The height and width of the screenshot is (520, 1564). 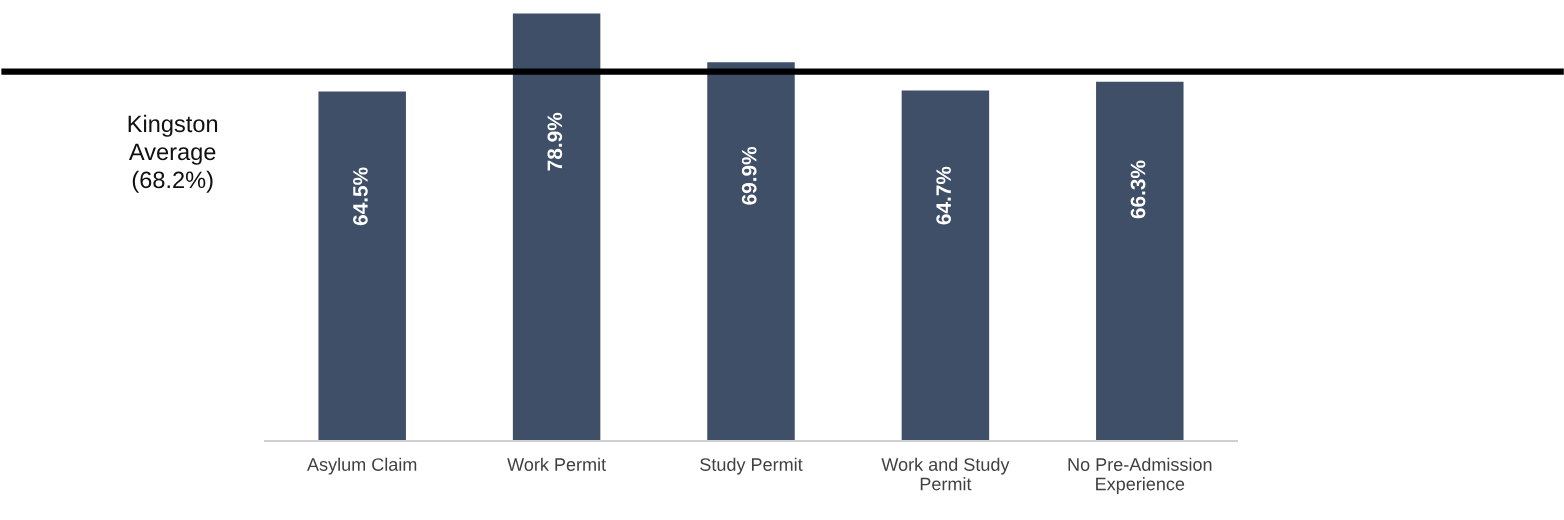 I want to click on x-tick-label: Work Permit, so click(x=556, y=464).